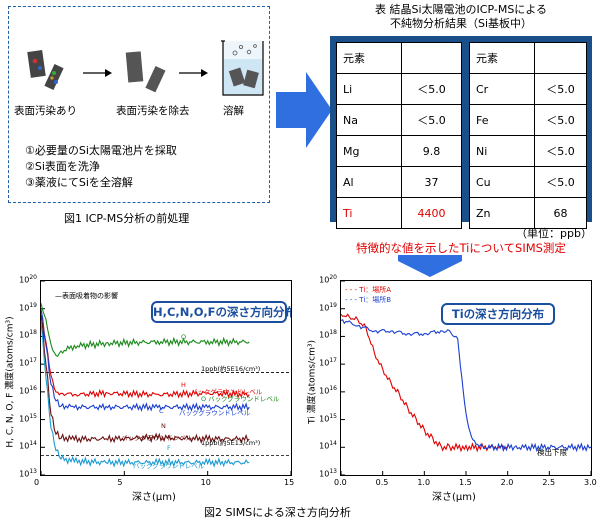  Describe the element at coordinates (502, 58) in the screenshot. I see `header-element: 元素` at that location.